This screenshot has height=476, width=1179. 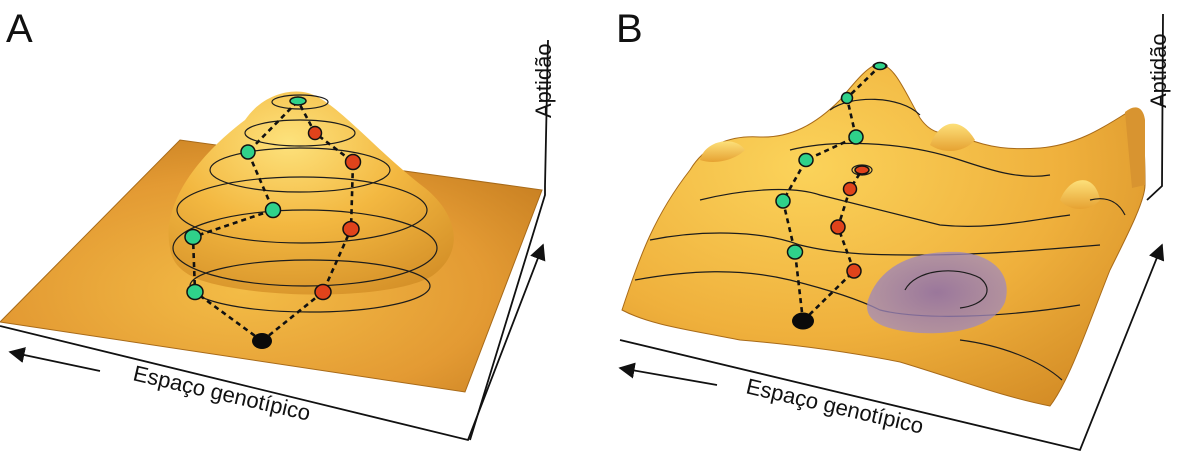 What do you see at coordinates (19, 29) in the screenshot?
I see `panel-letter-a: A` at bounding box center [19, 29].